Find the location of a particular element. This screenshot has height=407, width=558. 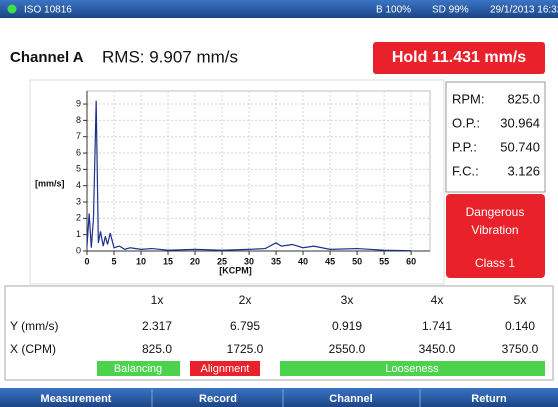

cell: 1725.0 is located at coordinates (245, 349).